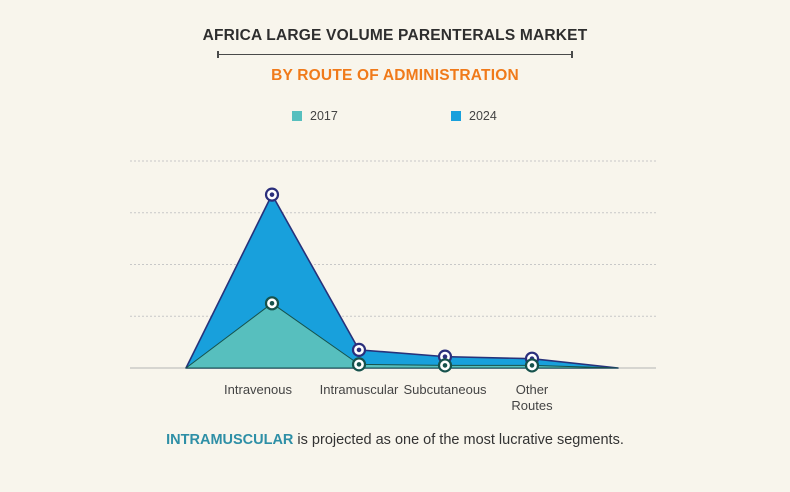 The height and width of the screenshot is (492, 790). What do you see at coordinates (359, 364) in the screenshot?
I see `marker-2017-1-center` at bounding box center [359, 364].